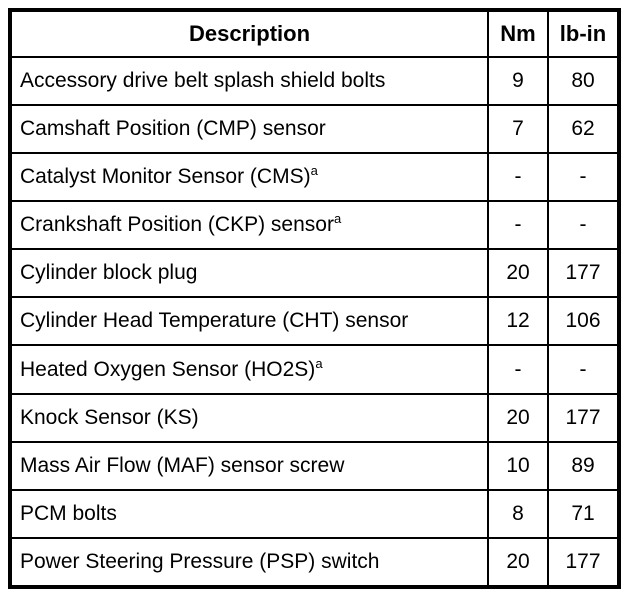 The height and width of the screenshot is (596, 640). Describe the element at coordinates (518, 33) in the screenshot. I see `col-header-nm: Nm` at that location.